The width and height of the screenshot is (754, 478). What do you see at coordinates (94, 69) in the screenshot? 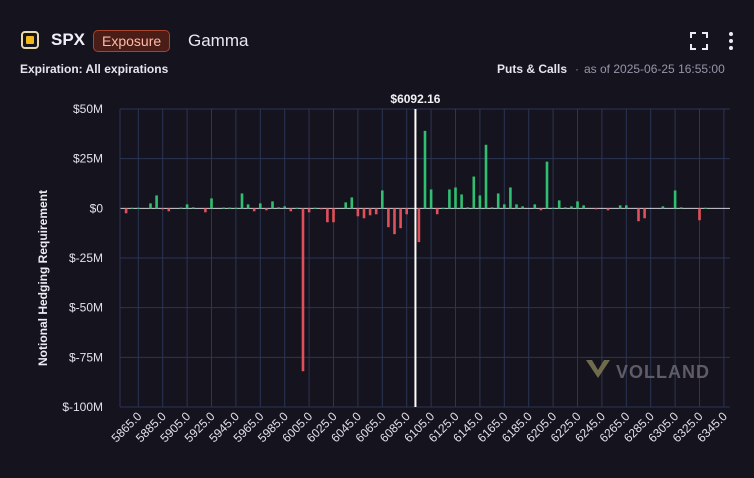
I see `expiration-filter: Expiration: All expirations` at bounding box center [94, 69].